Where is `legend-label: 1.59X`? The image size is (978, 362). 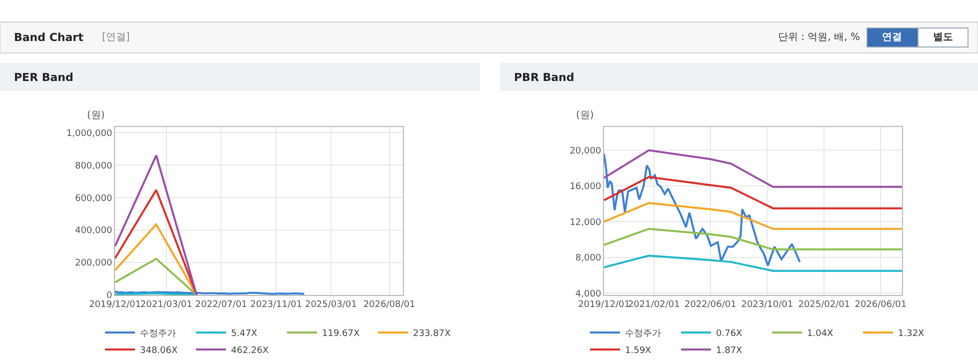
legend-label: 1.59X is located at coordinates (638, 351).